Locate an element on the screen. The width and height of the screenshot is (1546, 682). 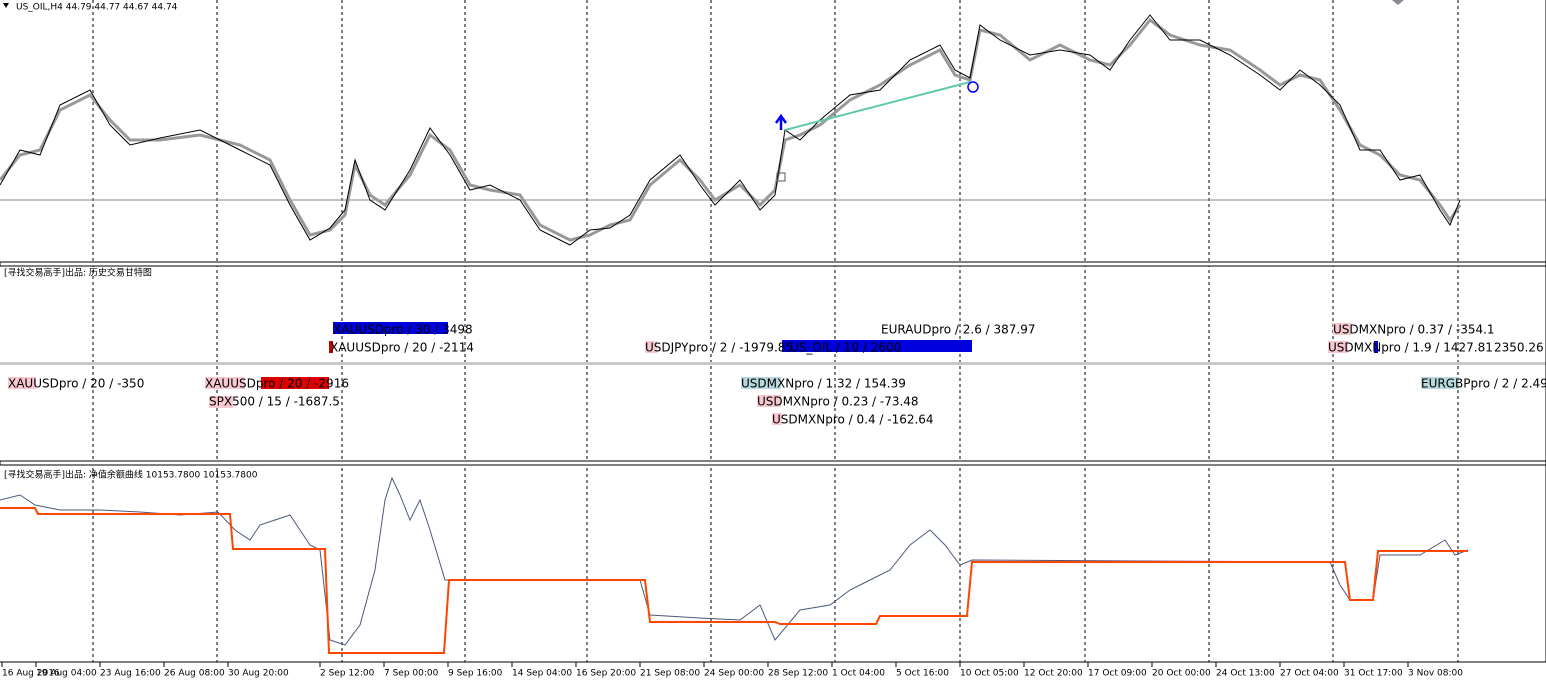
time-label: 9 Sep 16:00 is located at coordinates (475, 674).